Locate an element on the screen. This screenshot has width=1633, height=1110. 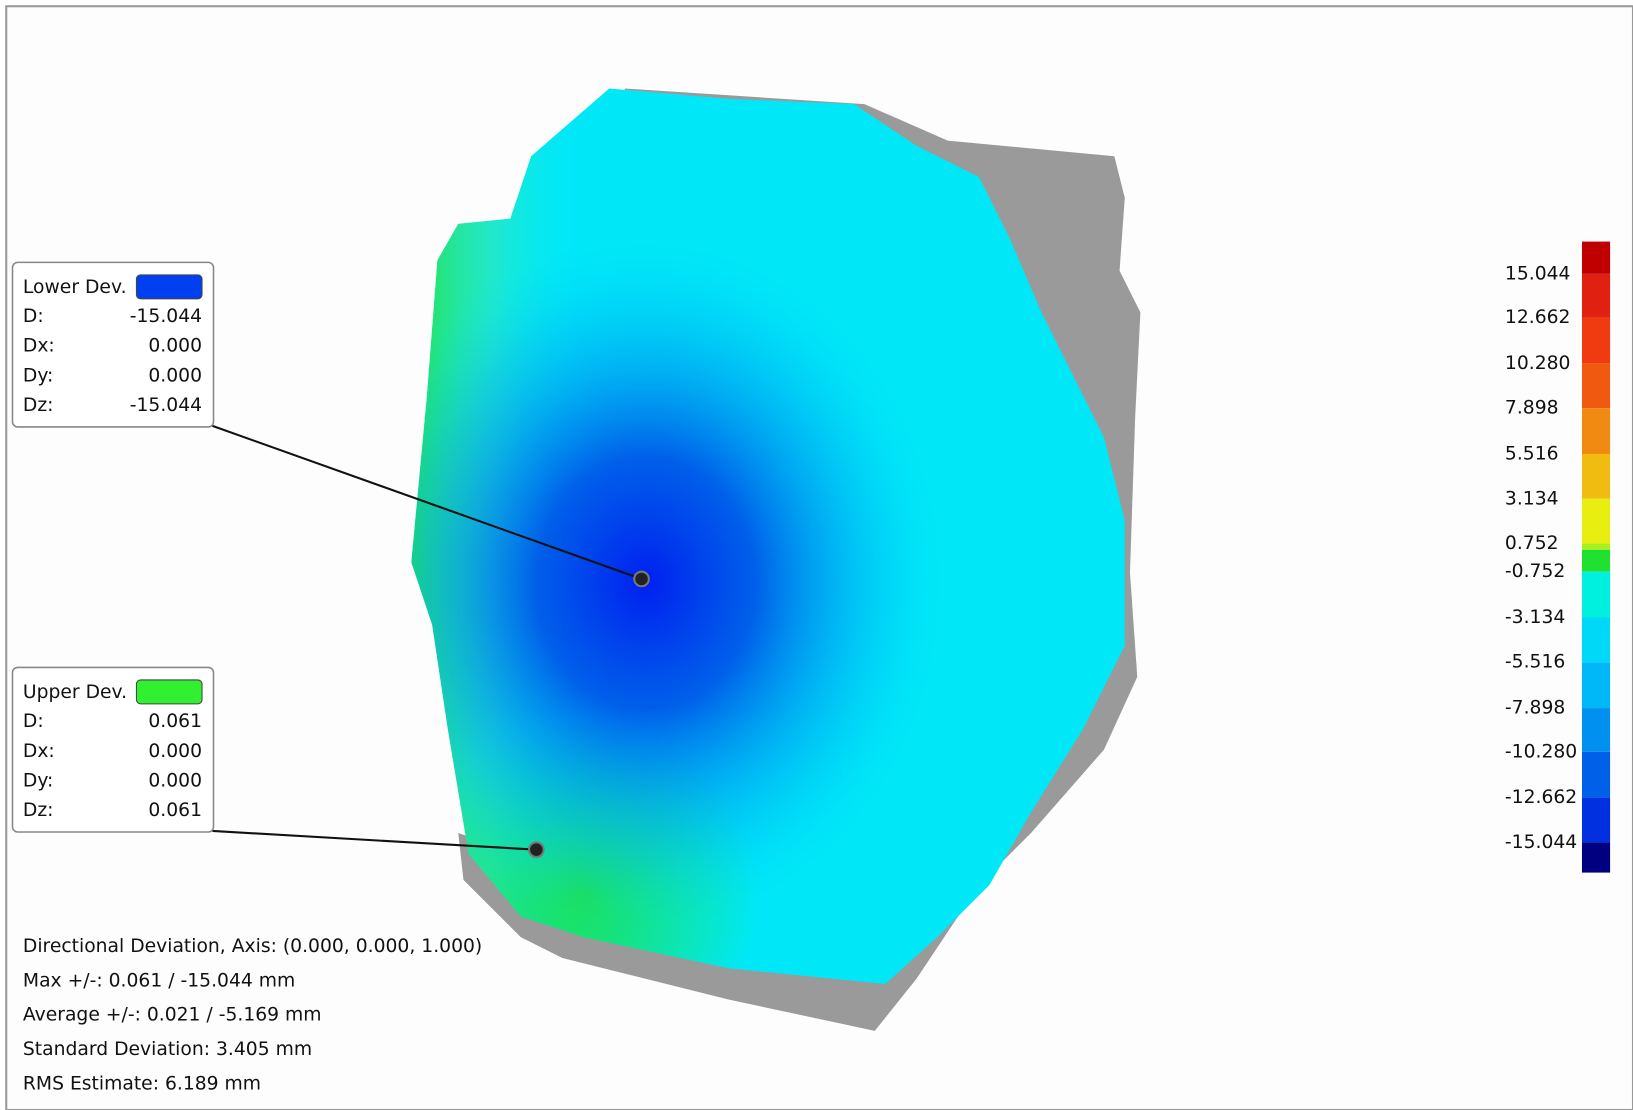
color-bar-label: -3.134 is located at coordinates (1535, 617).